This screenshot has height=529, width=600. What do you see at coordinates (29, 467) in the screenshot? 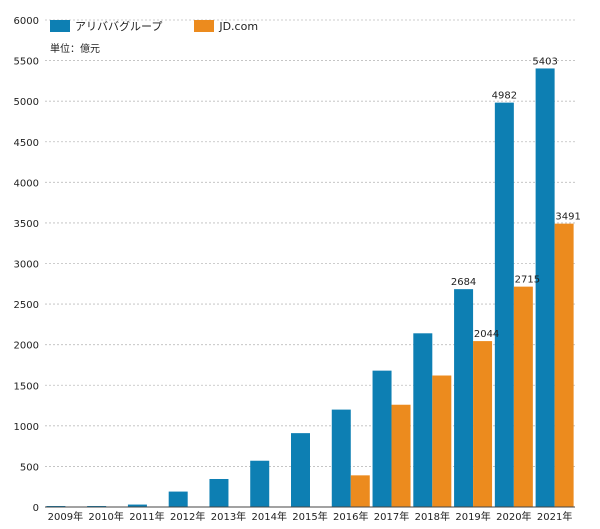
I see `y-tick-label: 500` at bounding box center [29, 467].